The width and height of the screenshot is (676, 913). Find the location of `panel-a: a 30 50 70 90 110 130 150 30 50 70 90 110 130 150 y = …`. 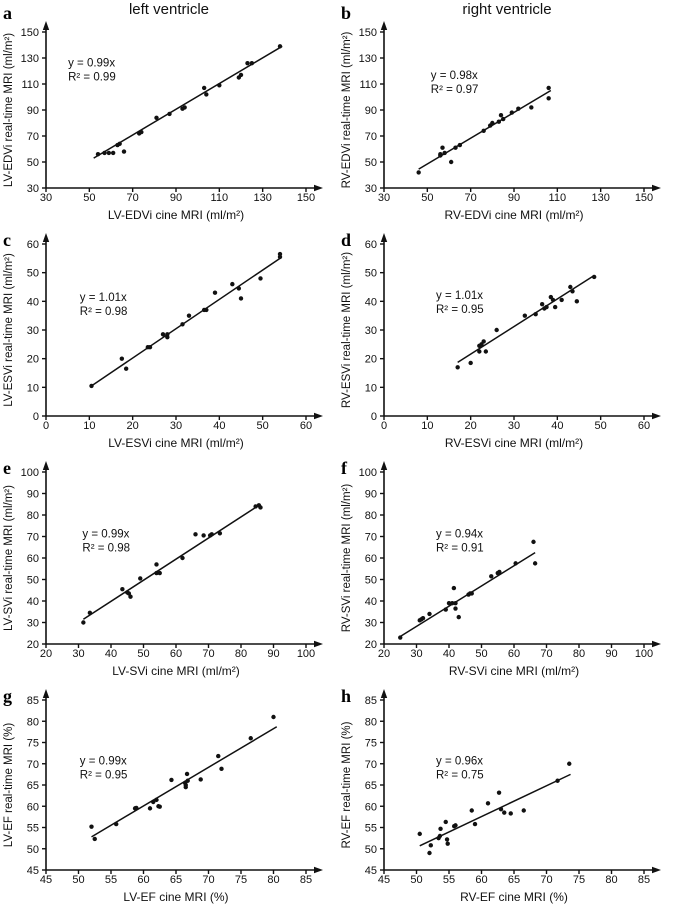

panel-a: a 30 50 70 90 110 130 150 30 50 70 90 110 130 150 y = … is located at coordinates (169, 116).